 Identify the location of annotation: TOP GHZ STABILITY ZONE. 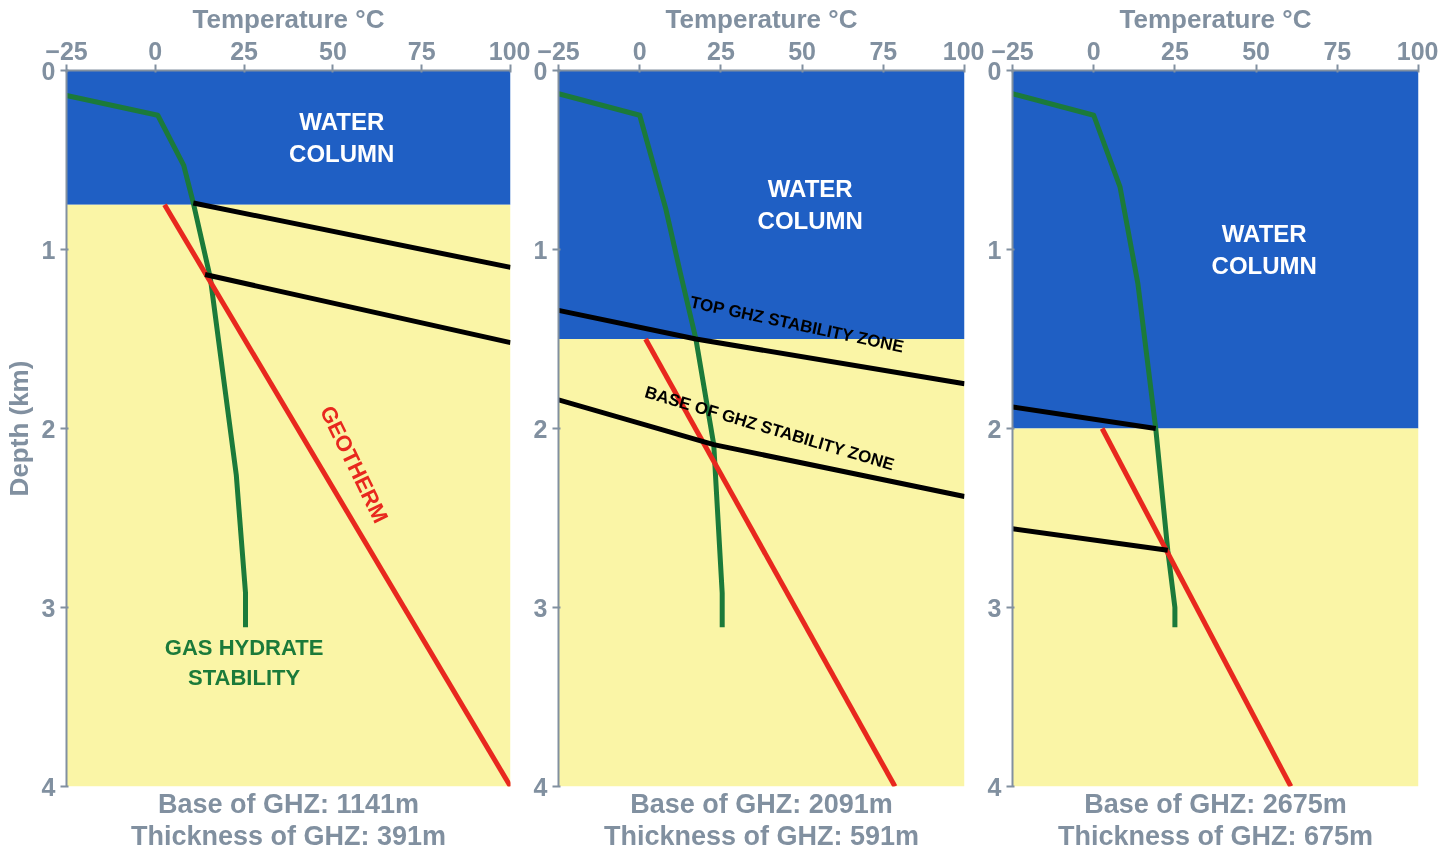
(797, 324).